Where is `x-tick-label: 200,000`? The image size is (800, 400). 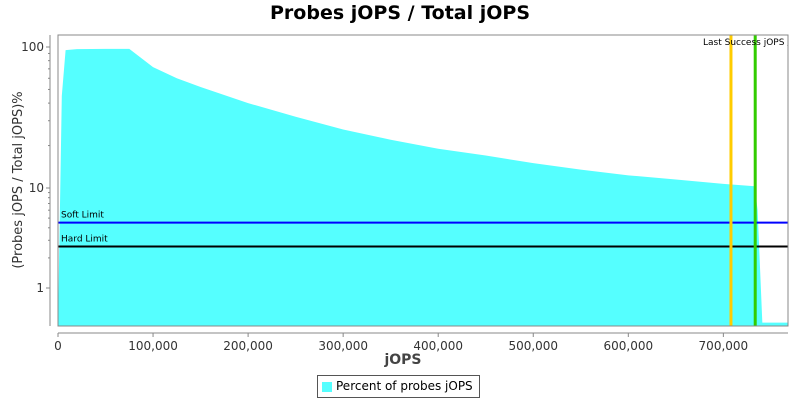
x-tick-label: 200,000 is located at coordinates (248, 346).